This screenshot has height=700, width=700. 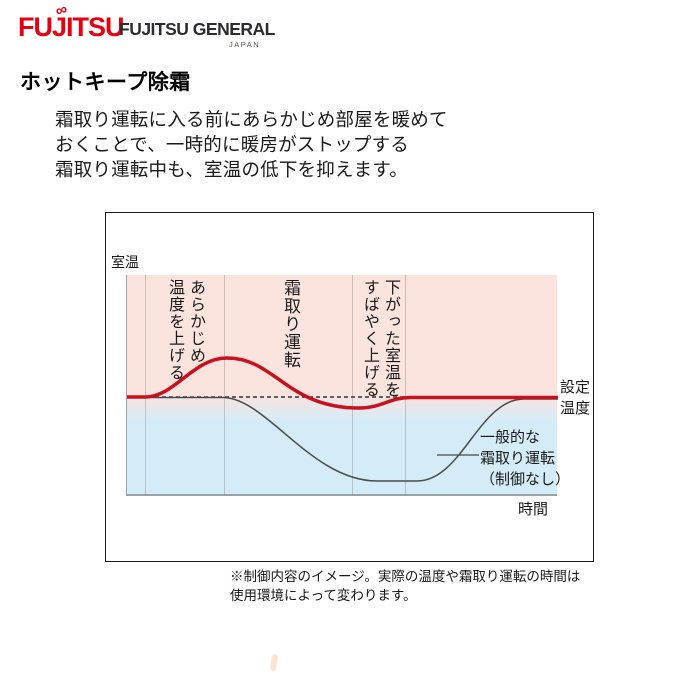 What do you see at coordinates (184, 330) in the screenshot?
I see `phase-label-preheat: あらかじめ 温度を上げる` at bounding box center [184, 330].